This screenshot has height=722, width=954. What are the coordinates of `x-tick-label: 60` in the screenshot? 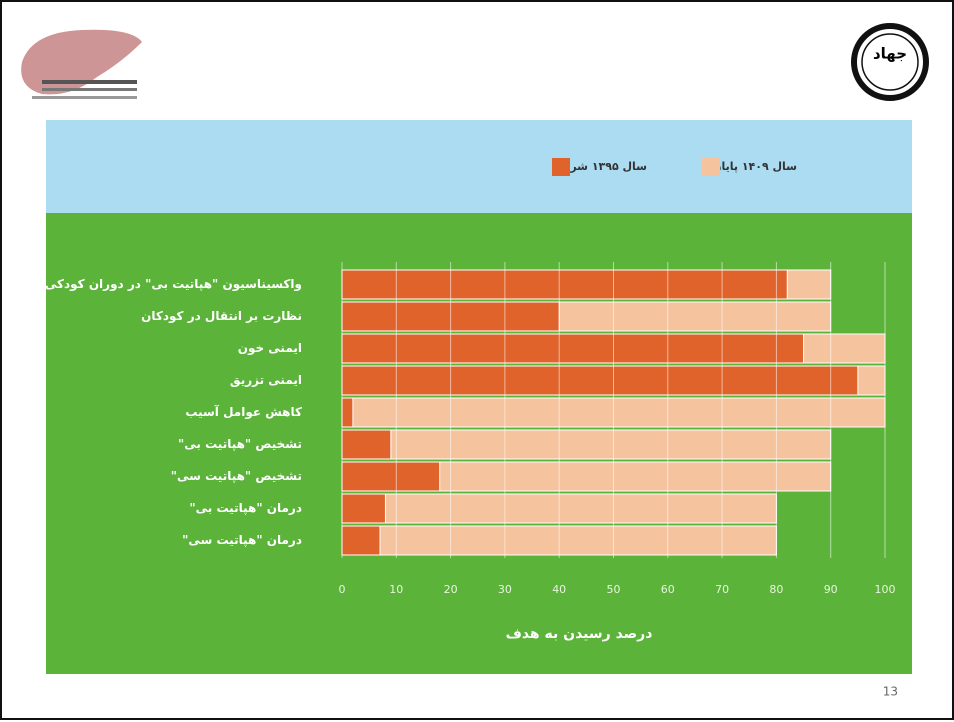 It's located at (668, 589).